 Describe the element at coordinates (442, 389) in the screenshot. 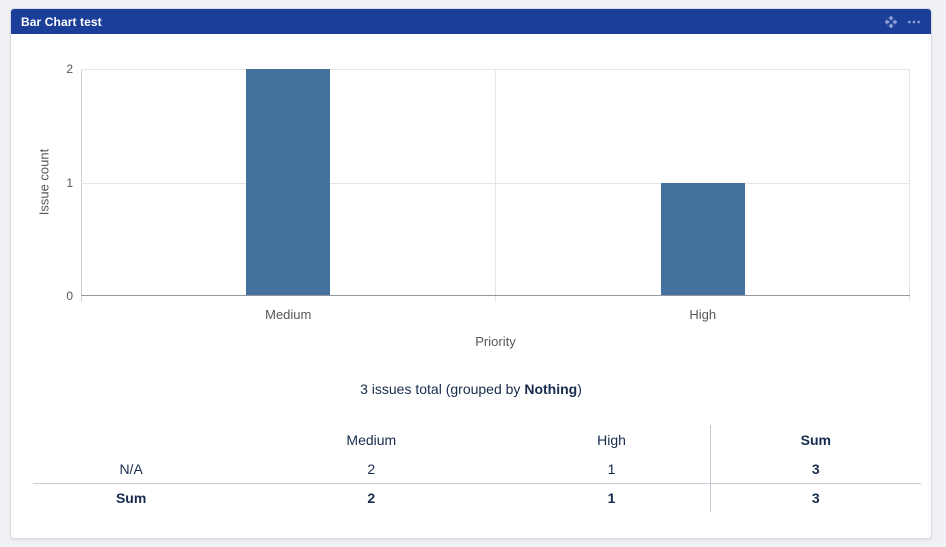

I see `summary-prefix: 3 issues total (grouped by` at that location.